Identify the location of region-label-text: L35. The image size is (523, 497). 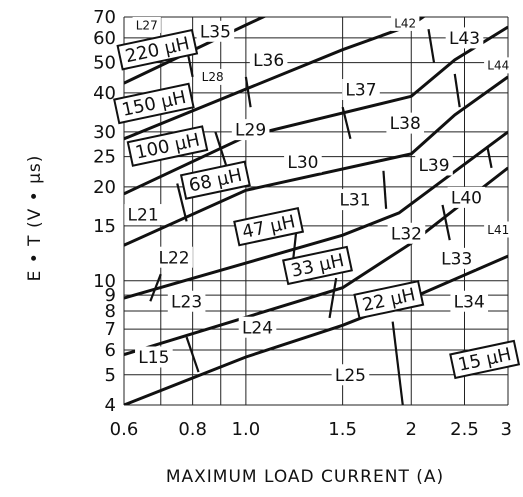
(215, 32).